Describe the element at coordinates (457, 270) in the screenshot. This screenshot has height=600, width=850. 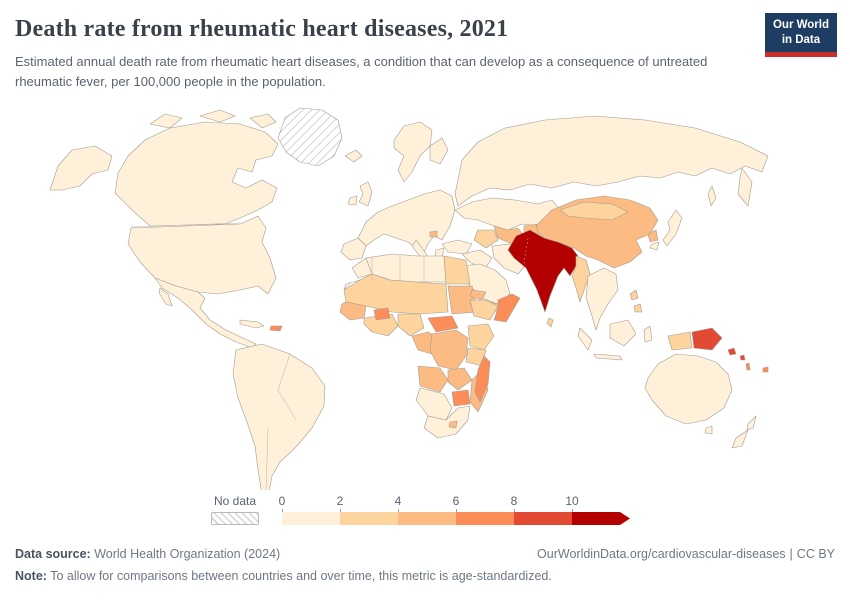
I see `region-egypt` at that location.